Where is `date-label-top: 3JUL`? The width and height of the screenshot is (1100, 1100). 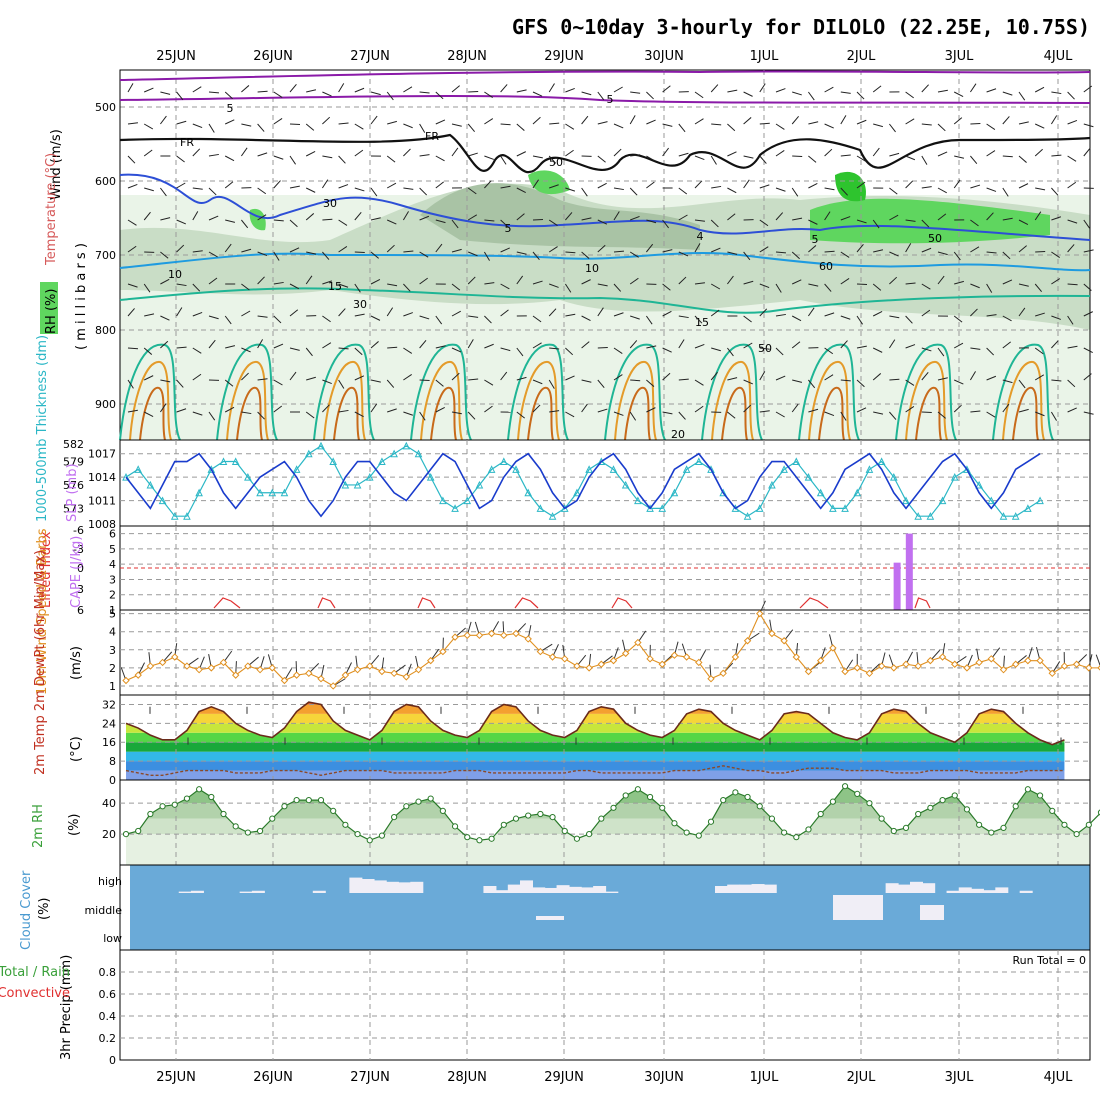 date-label-top: 3JUL is located at coordinates (960, 56).